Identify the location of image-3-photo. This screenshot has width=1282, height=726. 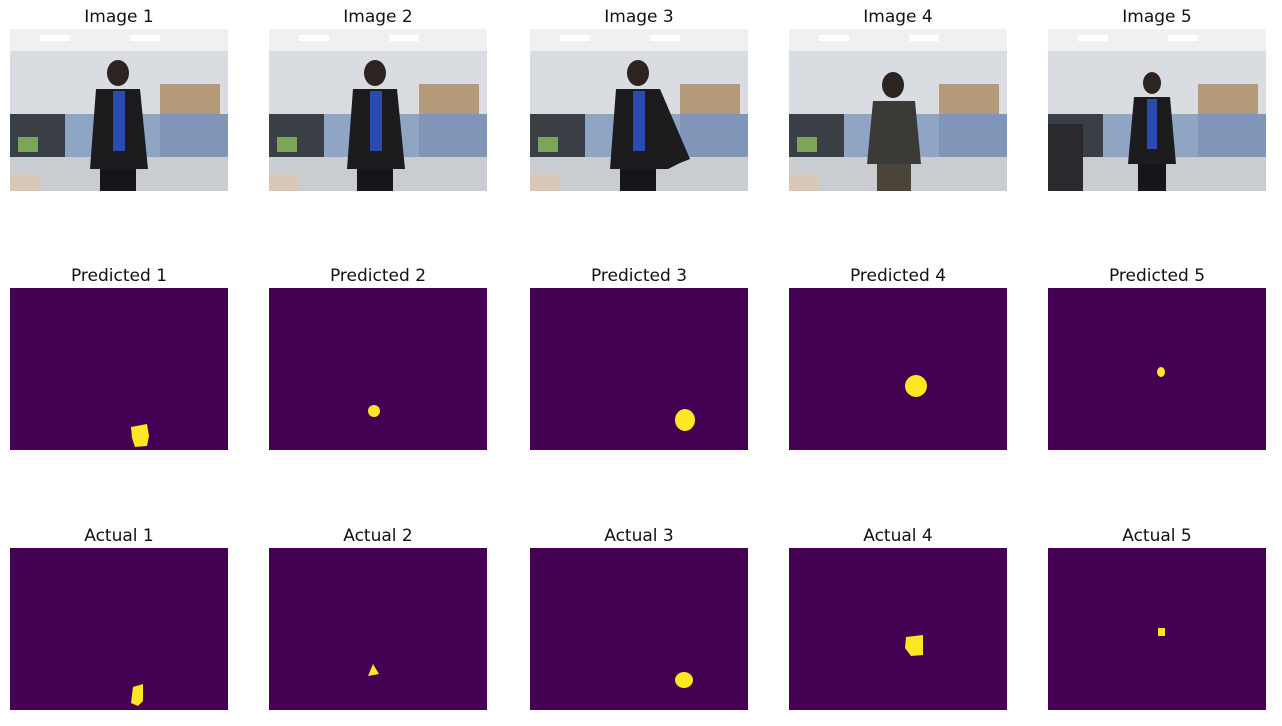
(639, 110).